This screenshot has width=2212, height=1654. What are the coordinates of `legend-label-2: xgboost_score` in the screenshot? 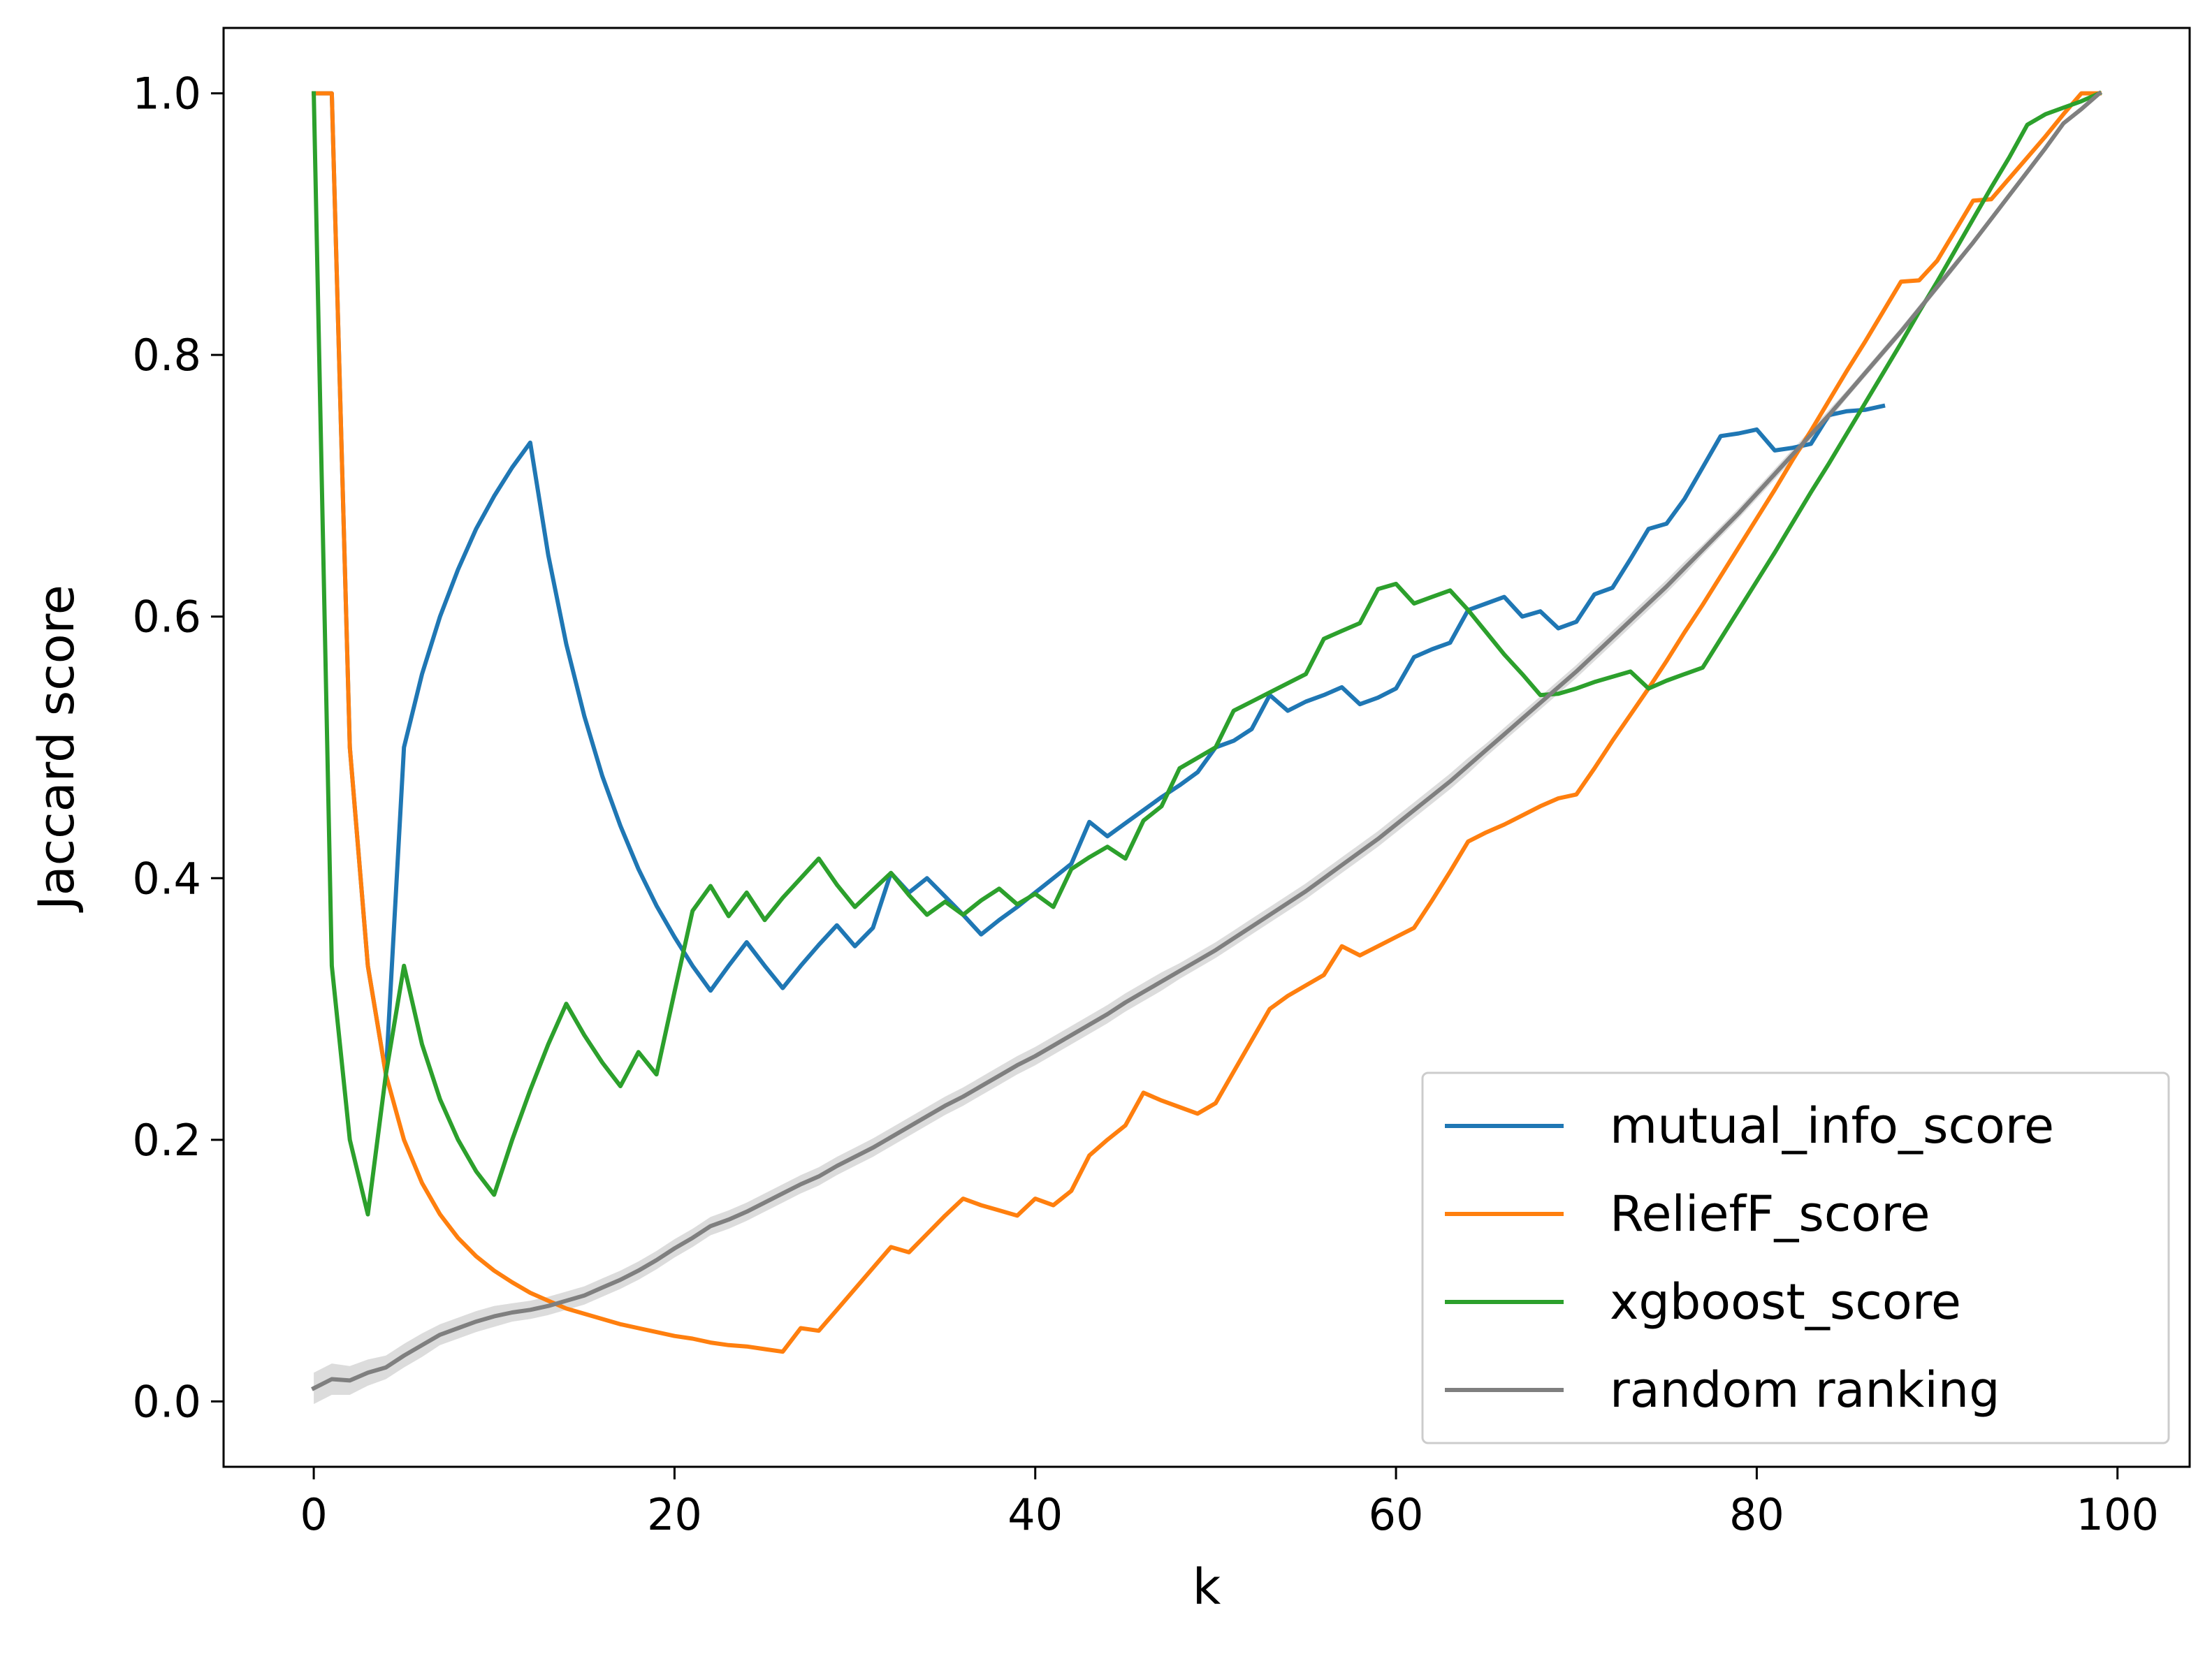 It's located at (1785, 1302).